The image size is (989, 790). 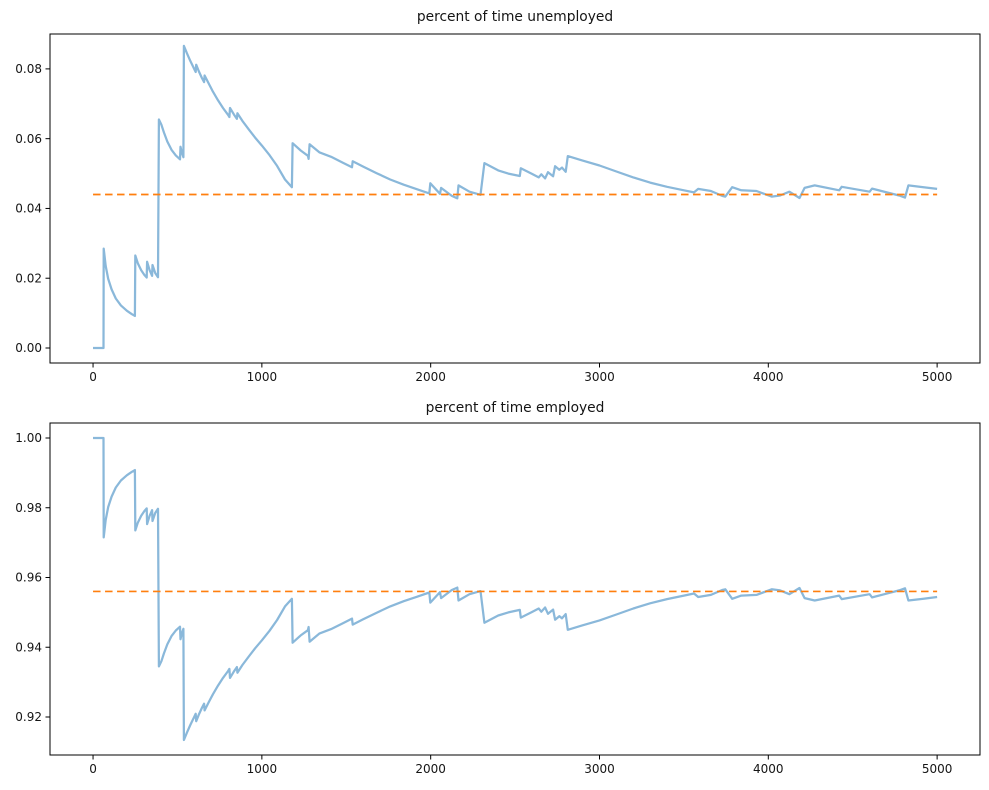 I want to click on y-tick-label: 0.98, so click(x=28, y=508).